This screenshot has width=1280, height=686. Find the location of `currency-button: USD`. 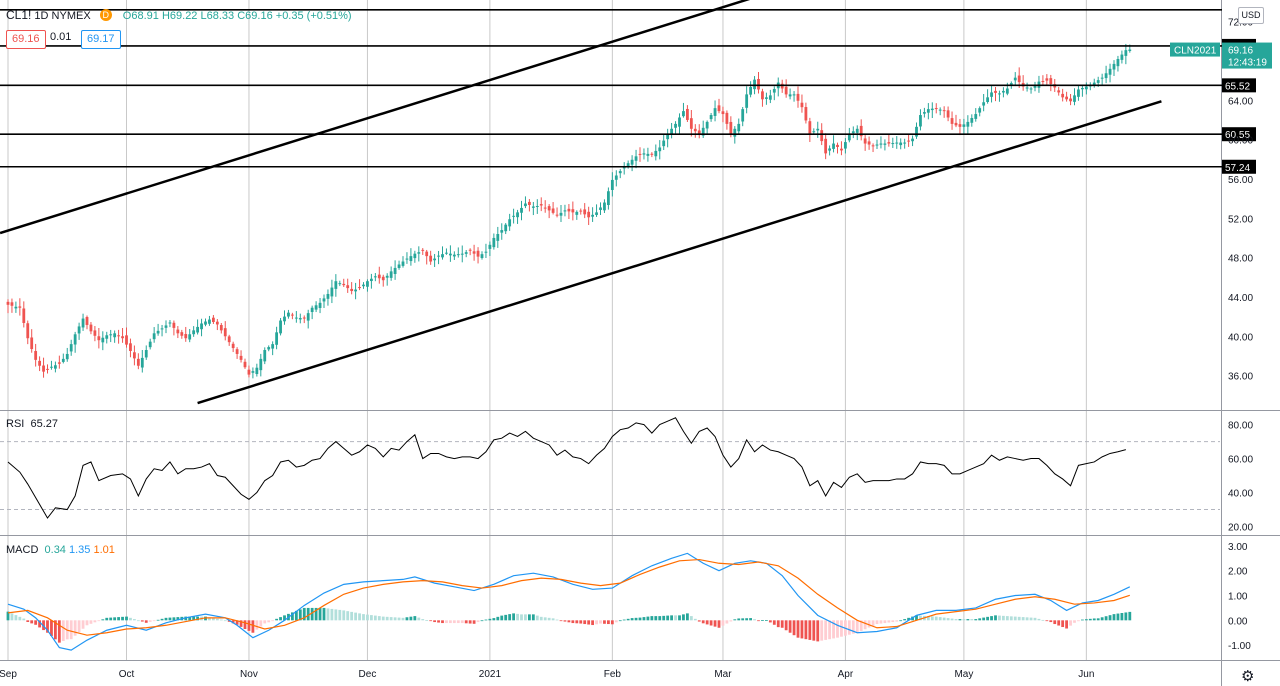

currency-button: USD is located at coordinates (1251, 15).